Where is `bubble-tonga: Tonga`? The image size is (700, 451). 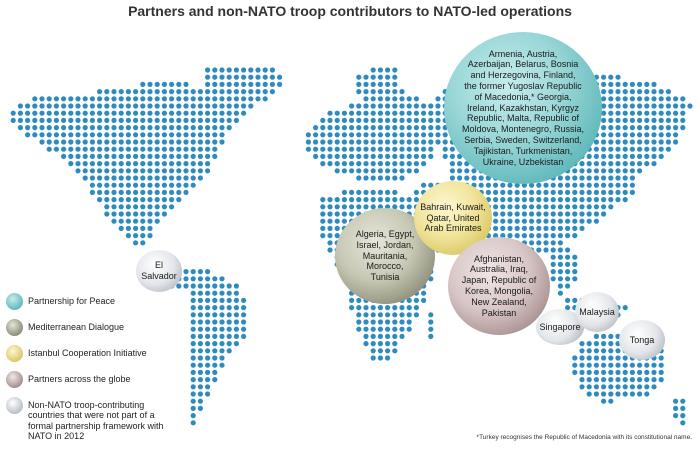 bubble-tonga: Tonga is located at coordinates (642, 340).